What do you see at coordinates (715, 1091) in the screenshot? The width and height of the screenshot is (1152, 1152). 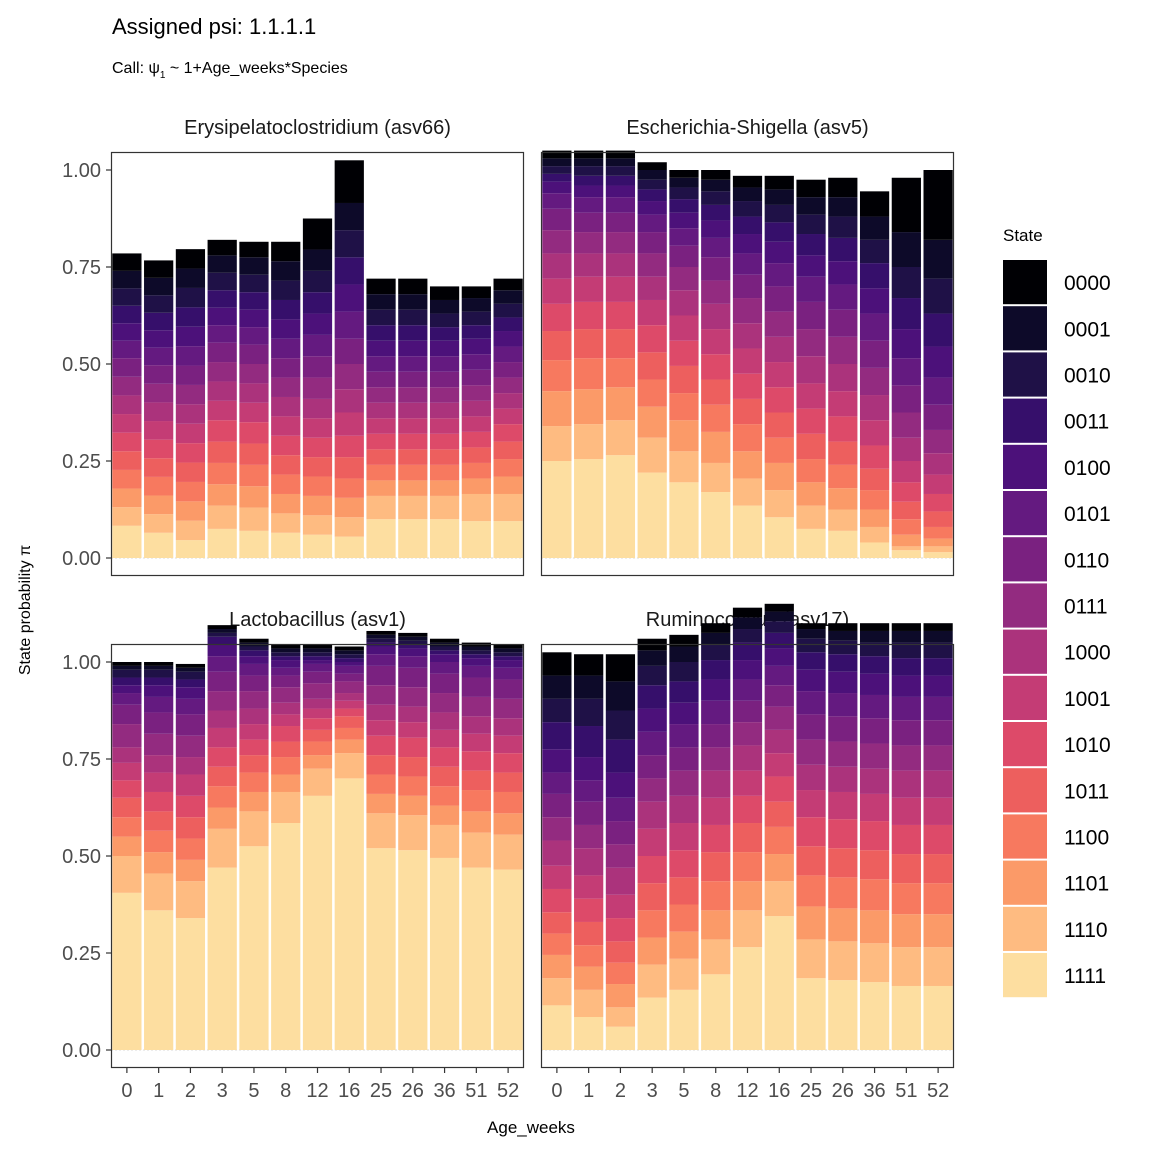 I see `x-tick-label: 8` at bounding box center [715, 1091].